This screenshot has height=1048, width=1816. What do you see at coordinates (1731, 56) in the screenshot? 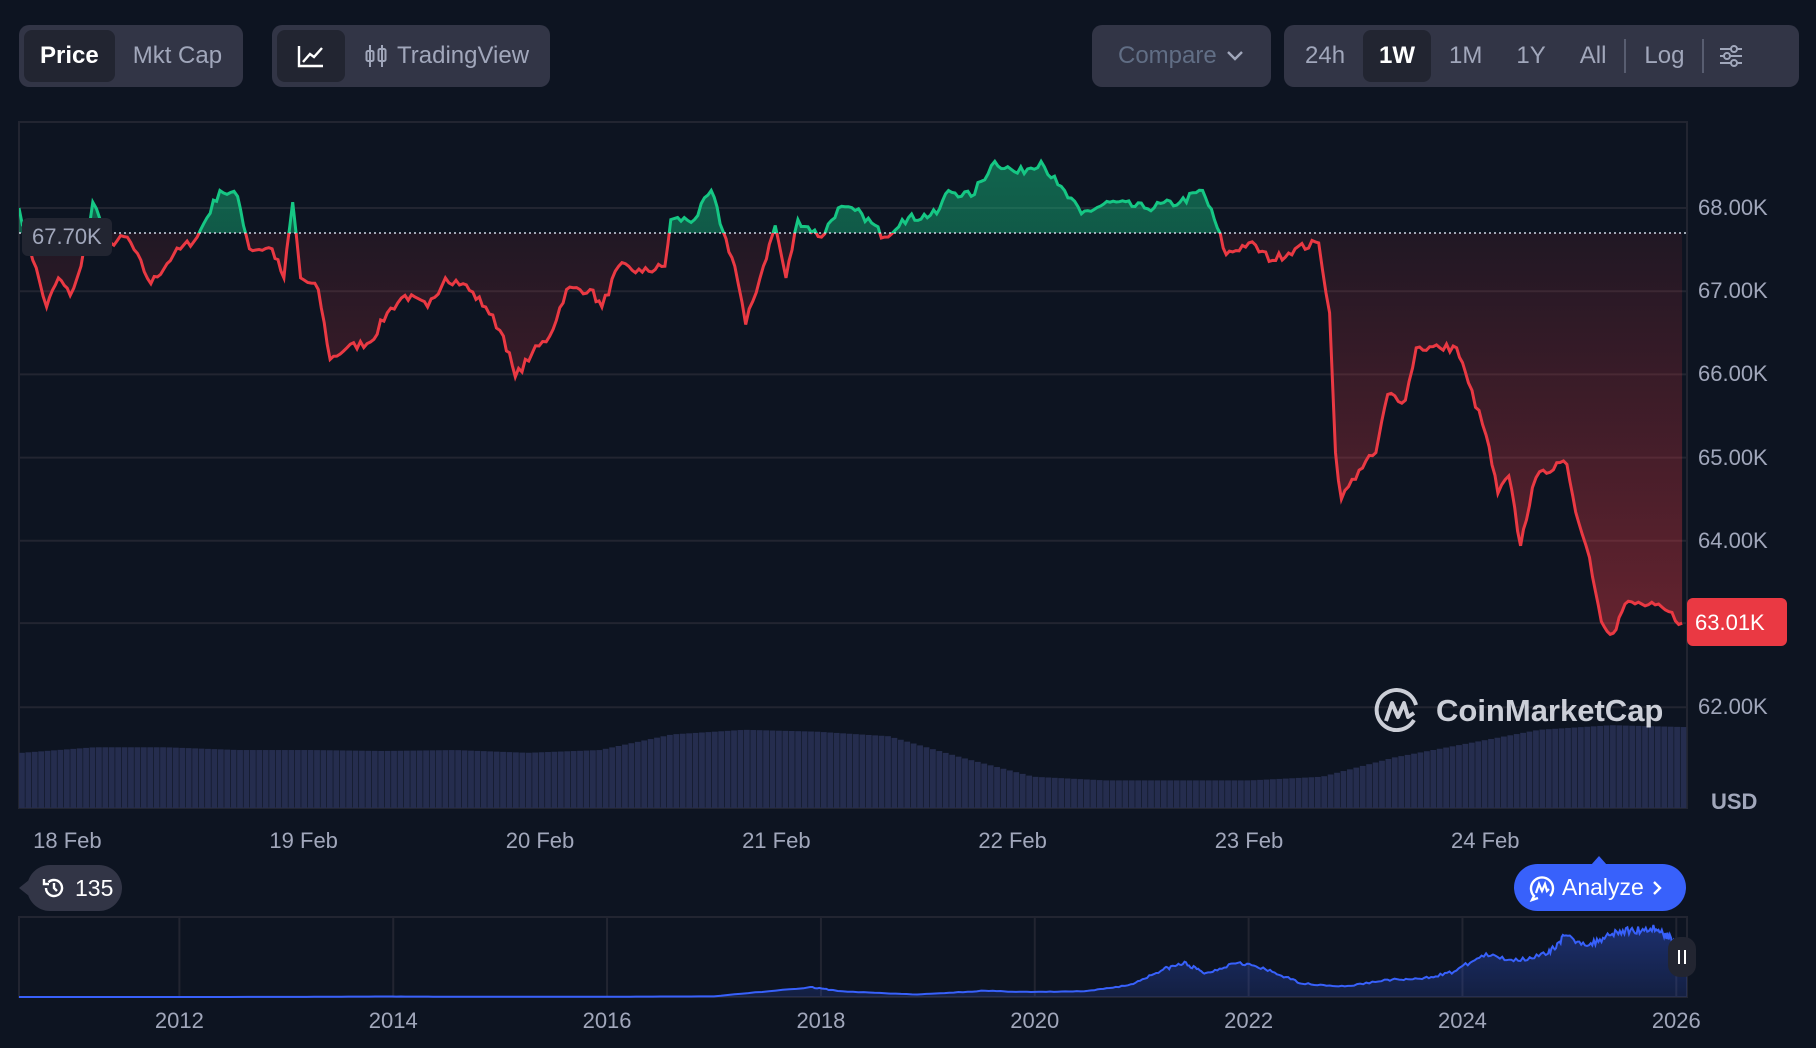
I see `settings-button` at bounding box center [1731, 56].